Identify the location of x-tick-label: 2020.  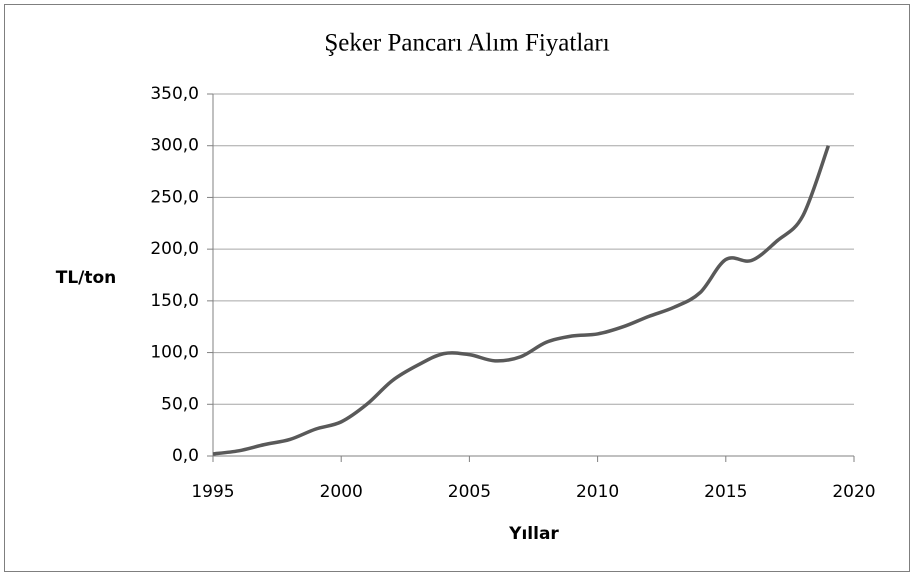
(853, 492).